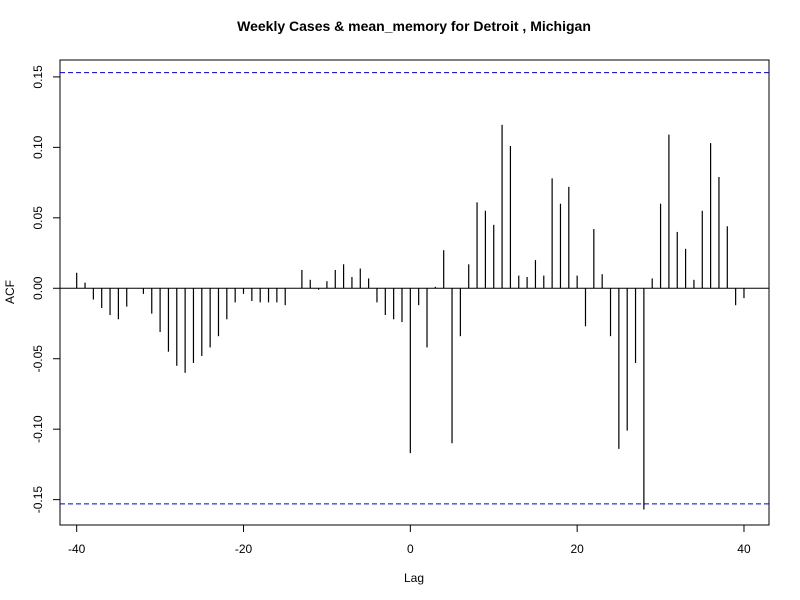 The height and width of the screenshot is (600, 800). What do you see at coordinates (38, 359) in the screenshot?
I see `y-tick-label: -0.05` at bounding box center [38, 359].